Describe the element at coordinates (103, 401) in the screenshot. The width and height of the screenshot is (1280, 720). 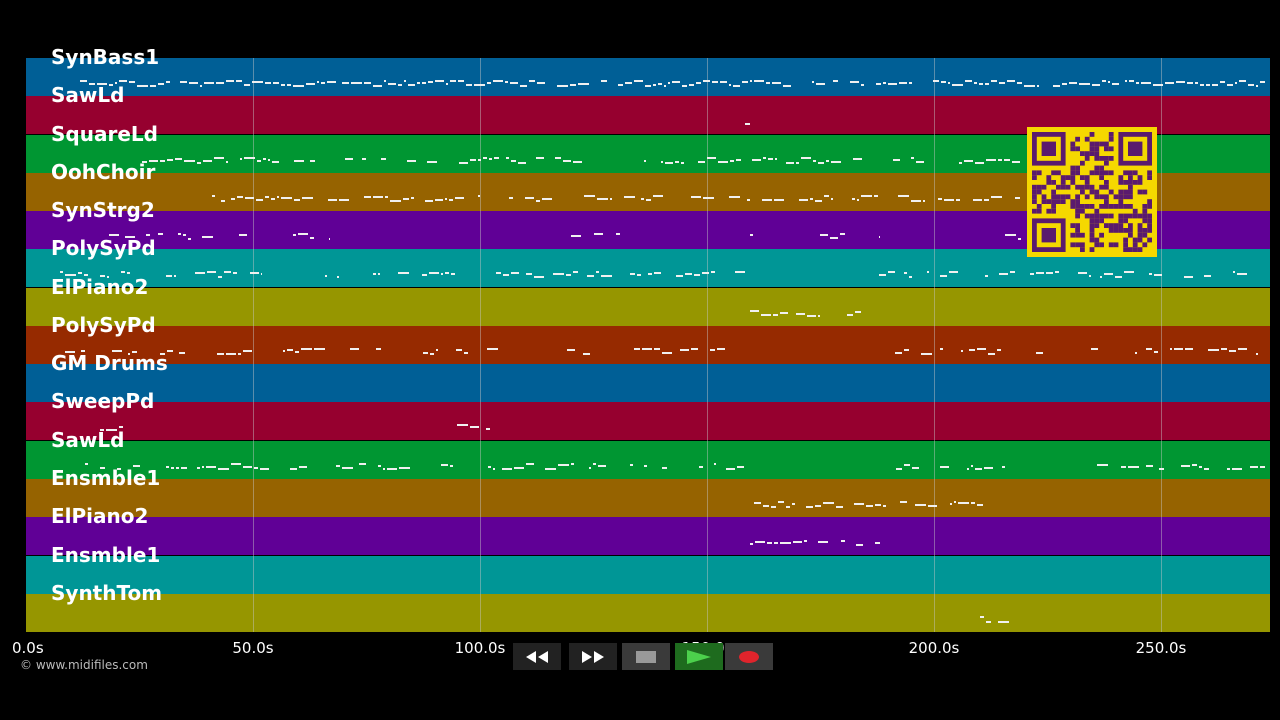
I see `track-label: SweepPd` at that location.